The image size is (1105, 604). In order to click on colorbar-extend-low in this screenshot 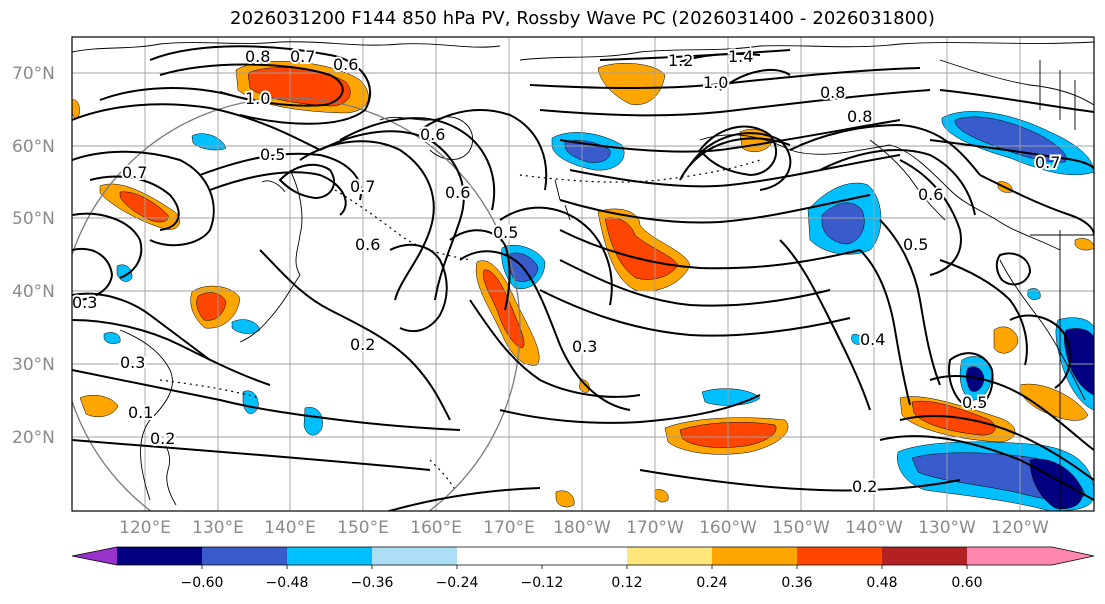, I will do `click(94, 556)`.